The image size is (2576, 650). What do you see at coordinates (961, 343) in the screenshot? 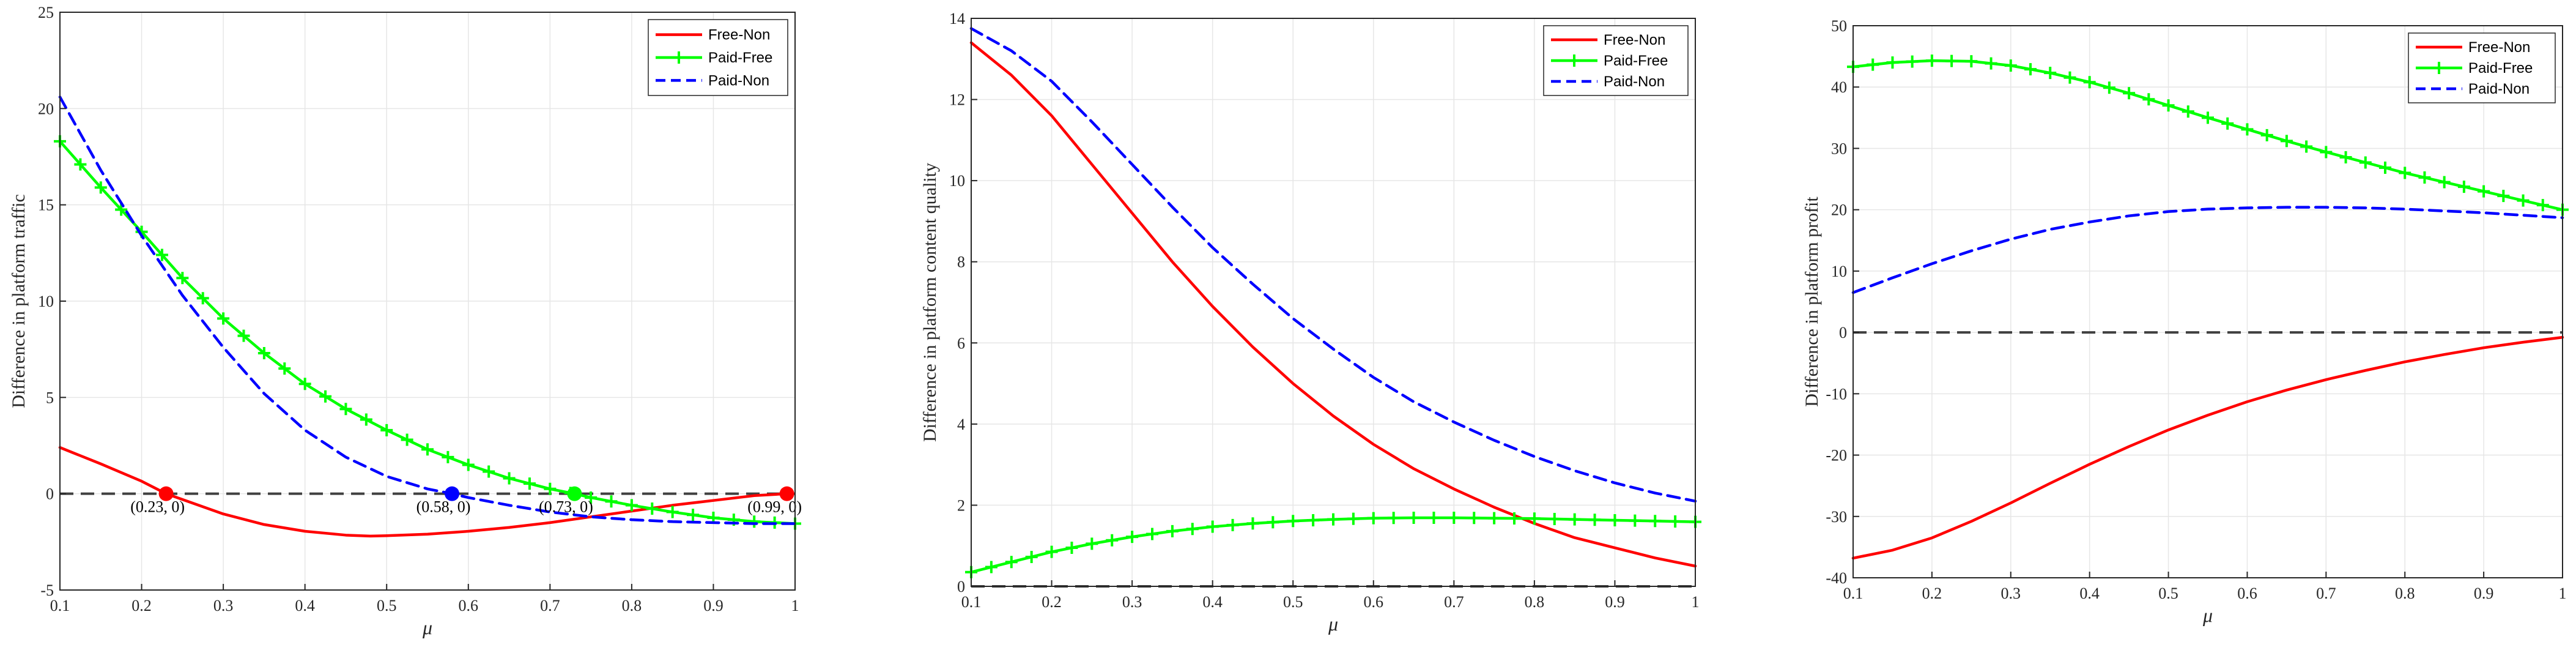
I see `y-tick-label: 6` at bounding box center [961, 343].